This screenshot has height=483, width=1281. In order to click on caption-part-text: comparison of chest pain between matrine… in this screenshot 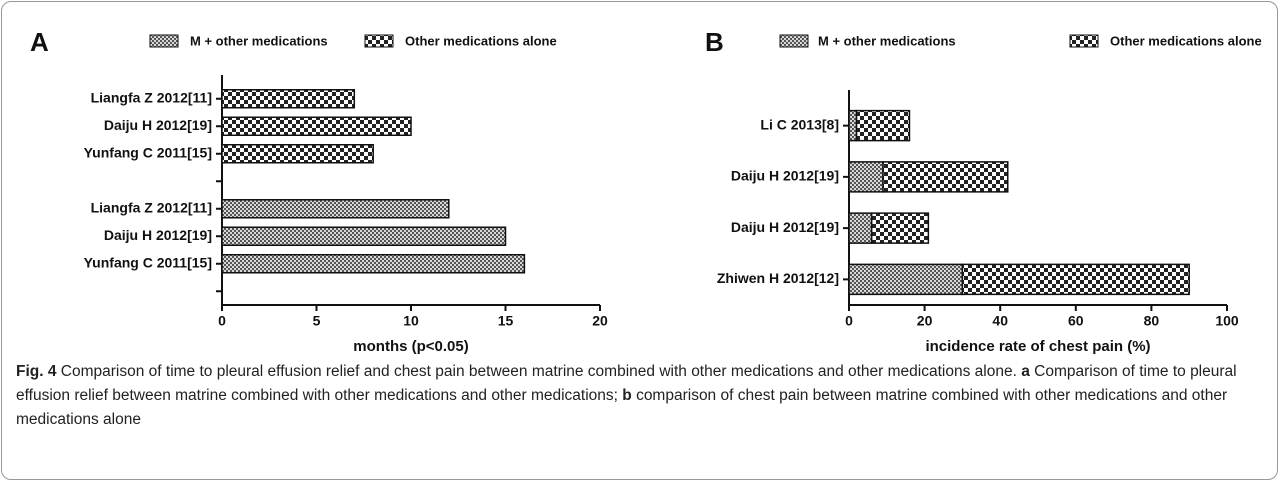, I will do `click(622, 407)`.